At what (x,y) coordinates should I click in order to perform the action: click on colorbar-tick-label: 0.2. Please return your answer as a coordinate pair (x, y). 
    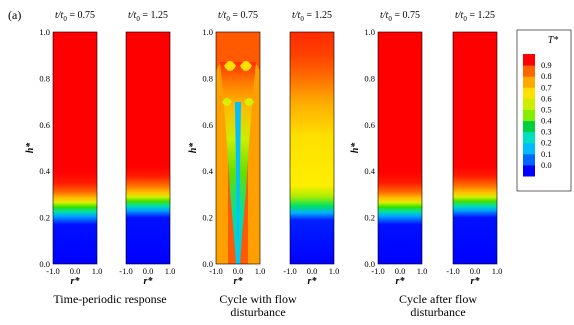
    Looking at the image, I should click on (546, 143).